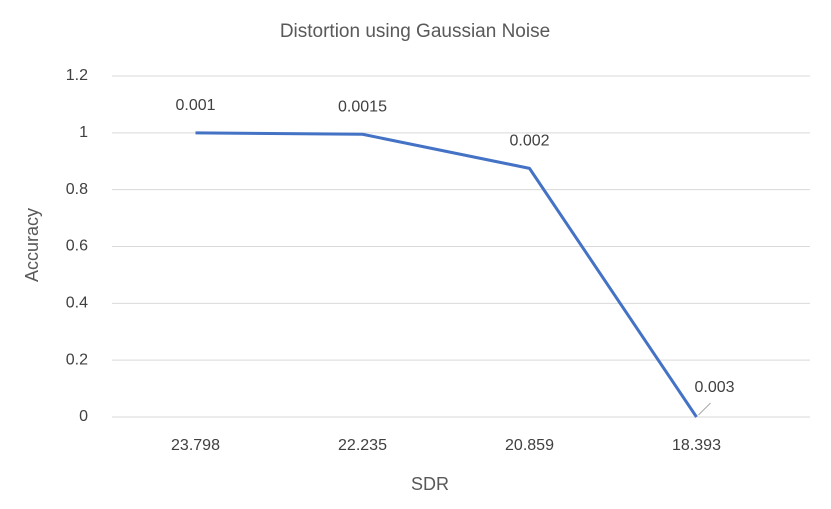 The image size is (831, 509). I want to click on y-tick-label: 0, so click(83, 416).